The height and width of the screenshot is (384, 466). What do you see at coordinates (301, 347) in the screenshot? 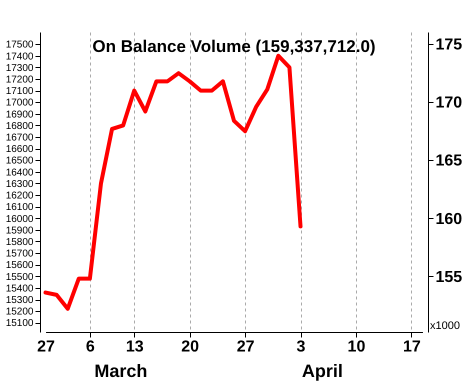
I see `x-tick-label: 3` at bounding box center [301, 347].